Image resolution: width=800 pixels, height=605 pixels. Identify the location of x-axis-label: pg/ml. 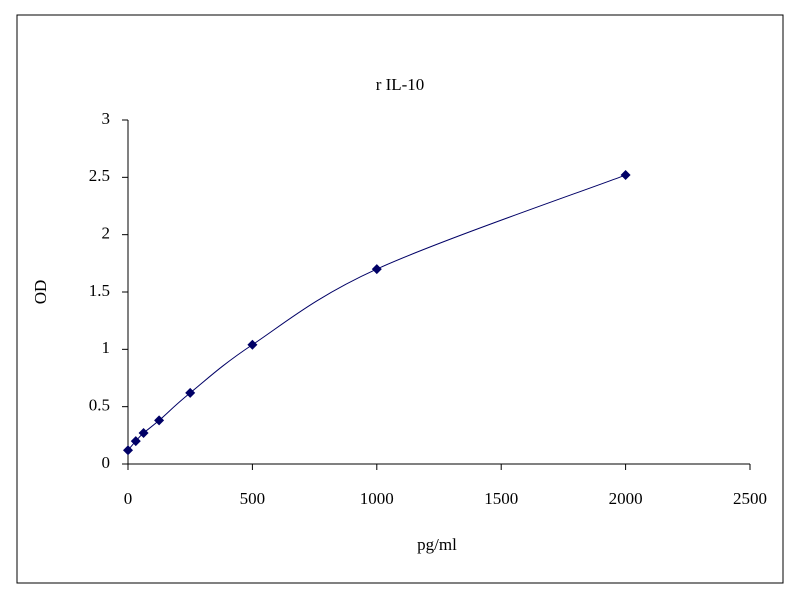
(437, 544).